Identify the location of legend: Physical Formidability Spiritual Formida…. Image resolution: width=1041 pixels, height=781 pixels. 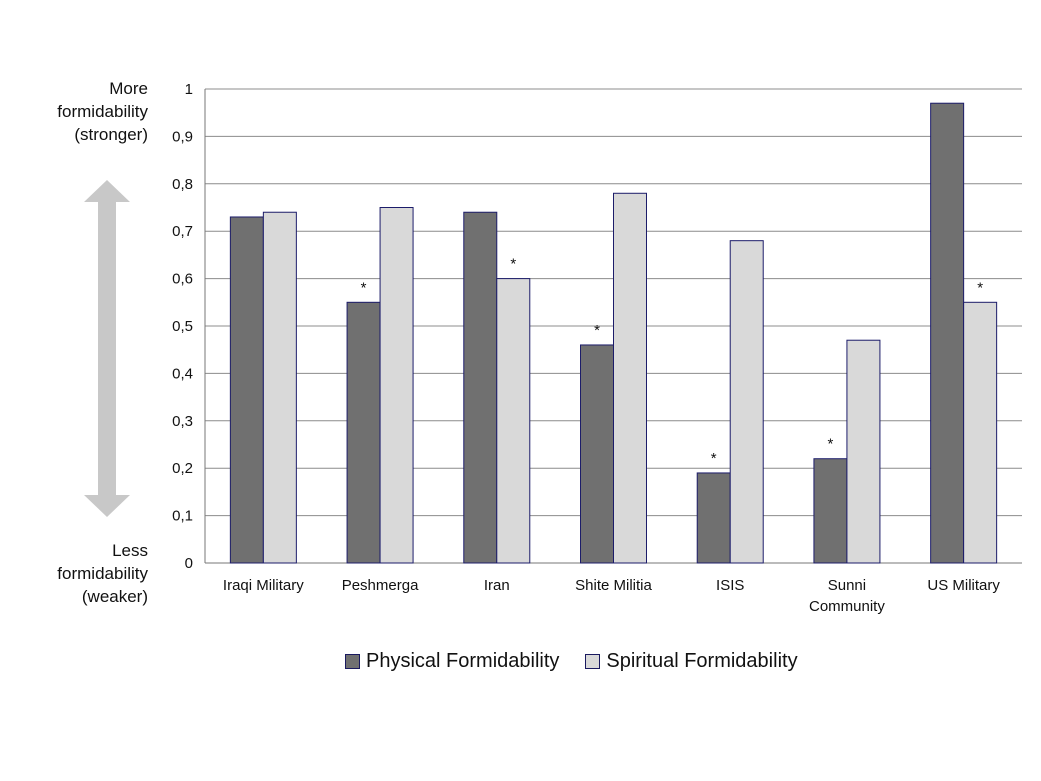
(584, 661).